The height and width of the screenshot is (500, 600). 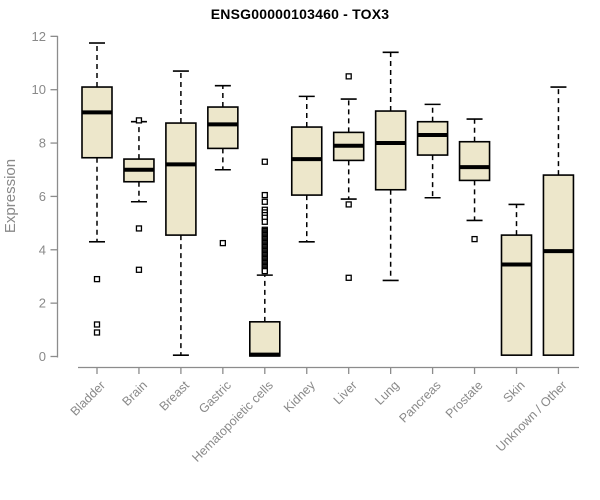 I want to click on x-tick-label: Breast, so click(x=175, y=396).